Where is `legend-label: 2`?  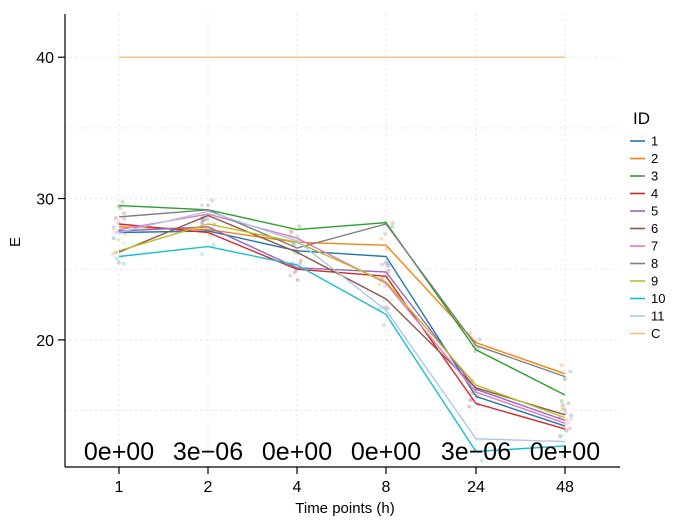 legend-label: 2 is located at coordinates (654, 158).